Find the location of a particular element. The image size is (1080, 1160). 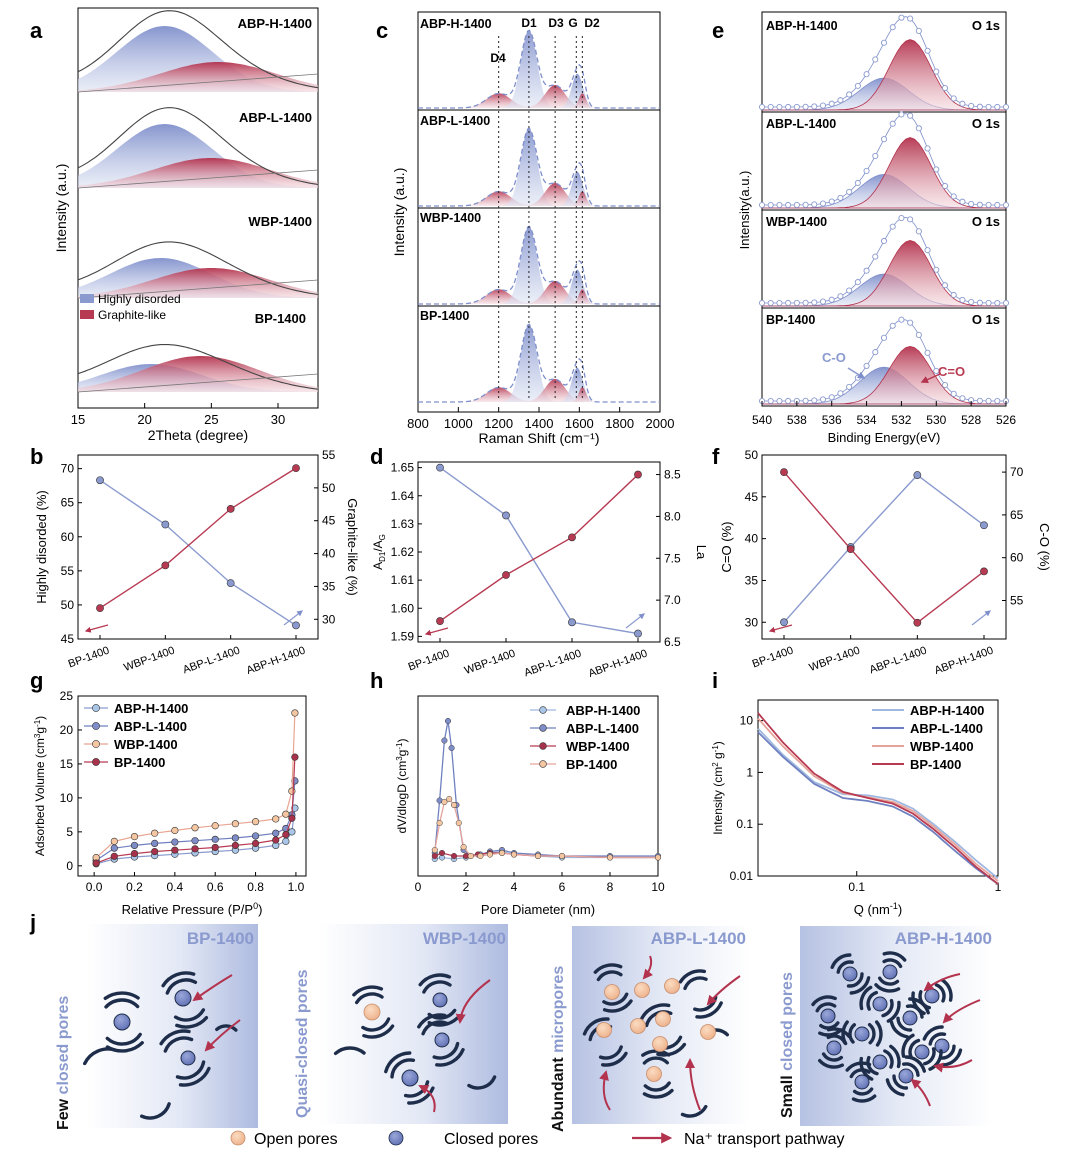

x-axis-label: Binding Energy(eV) is located at coordinates (884, 437).